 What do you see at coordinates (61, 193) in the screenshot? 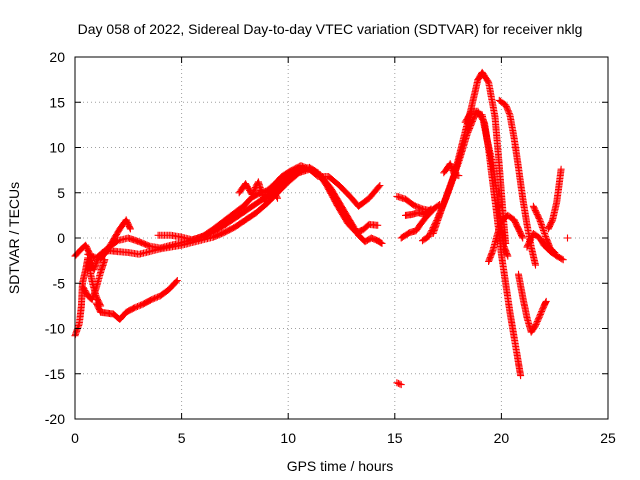
I see `y-tick-label: 5` at bounding box center [61, 193].